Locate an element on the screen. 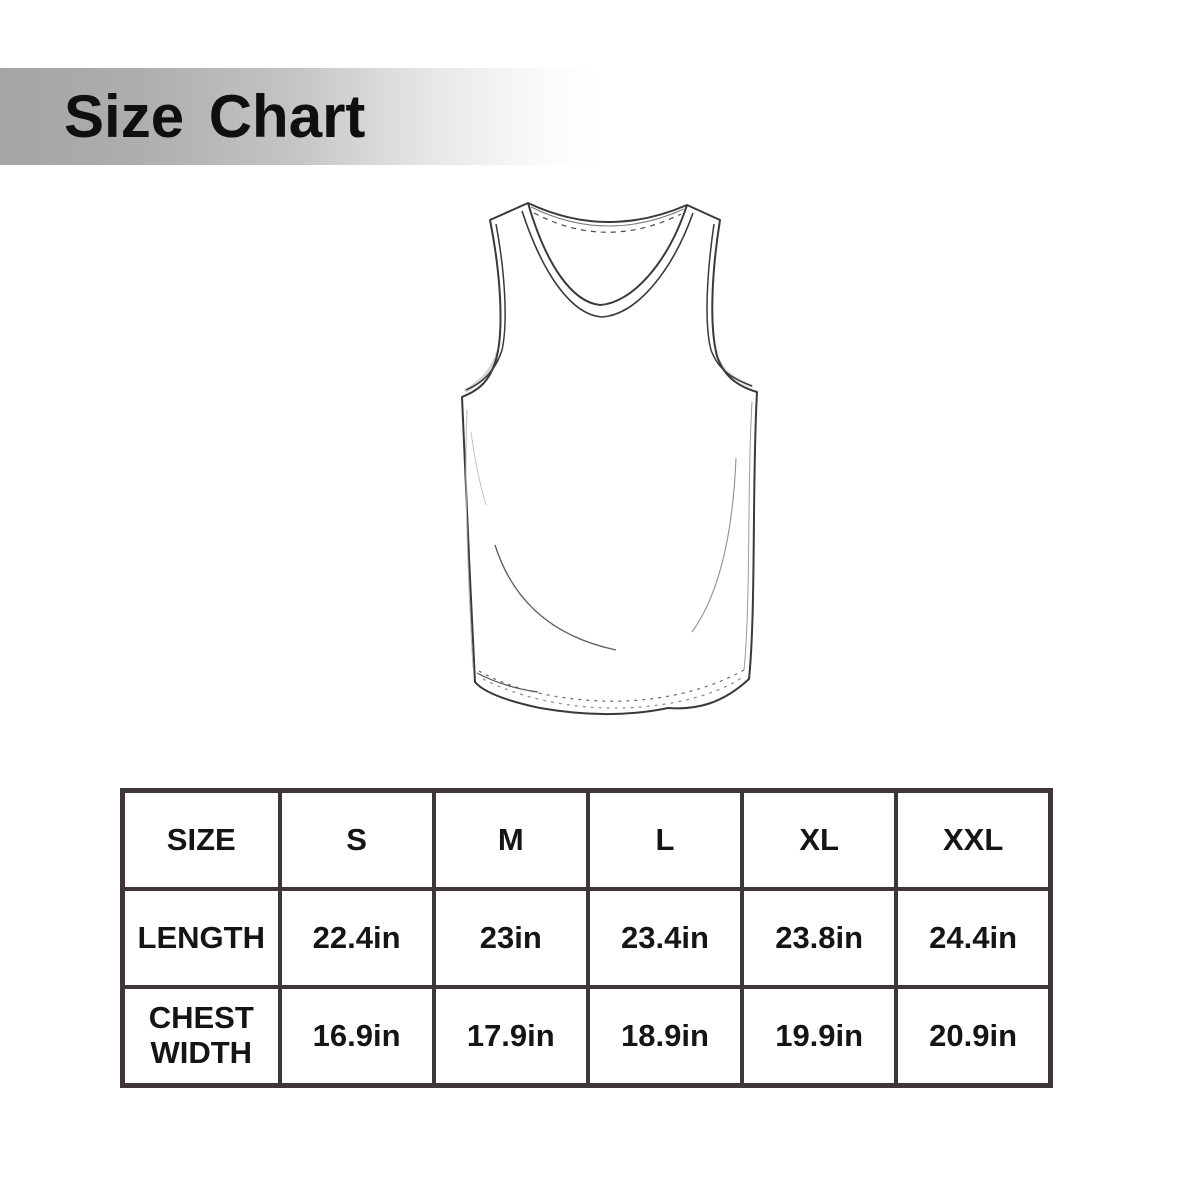  table-header-cell-s: S is located at coordinates (356, 839).